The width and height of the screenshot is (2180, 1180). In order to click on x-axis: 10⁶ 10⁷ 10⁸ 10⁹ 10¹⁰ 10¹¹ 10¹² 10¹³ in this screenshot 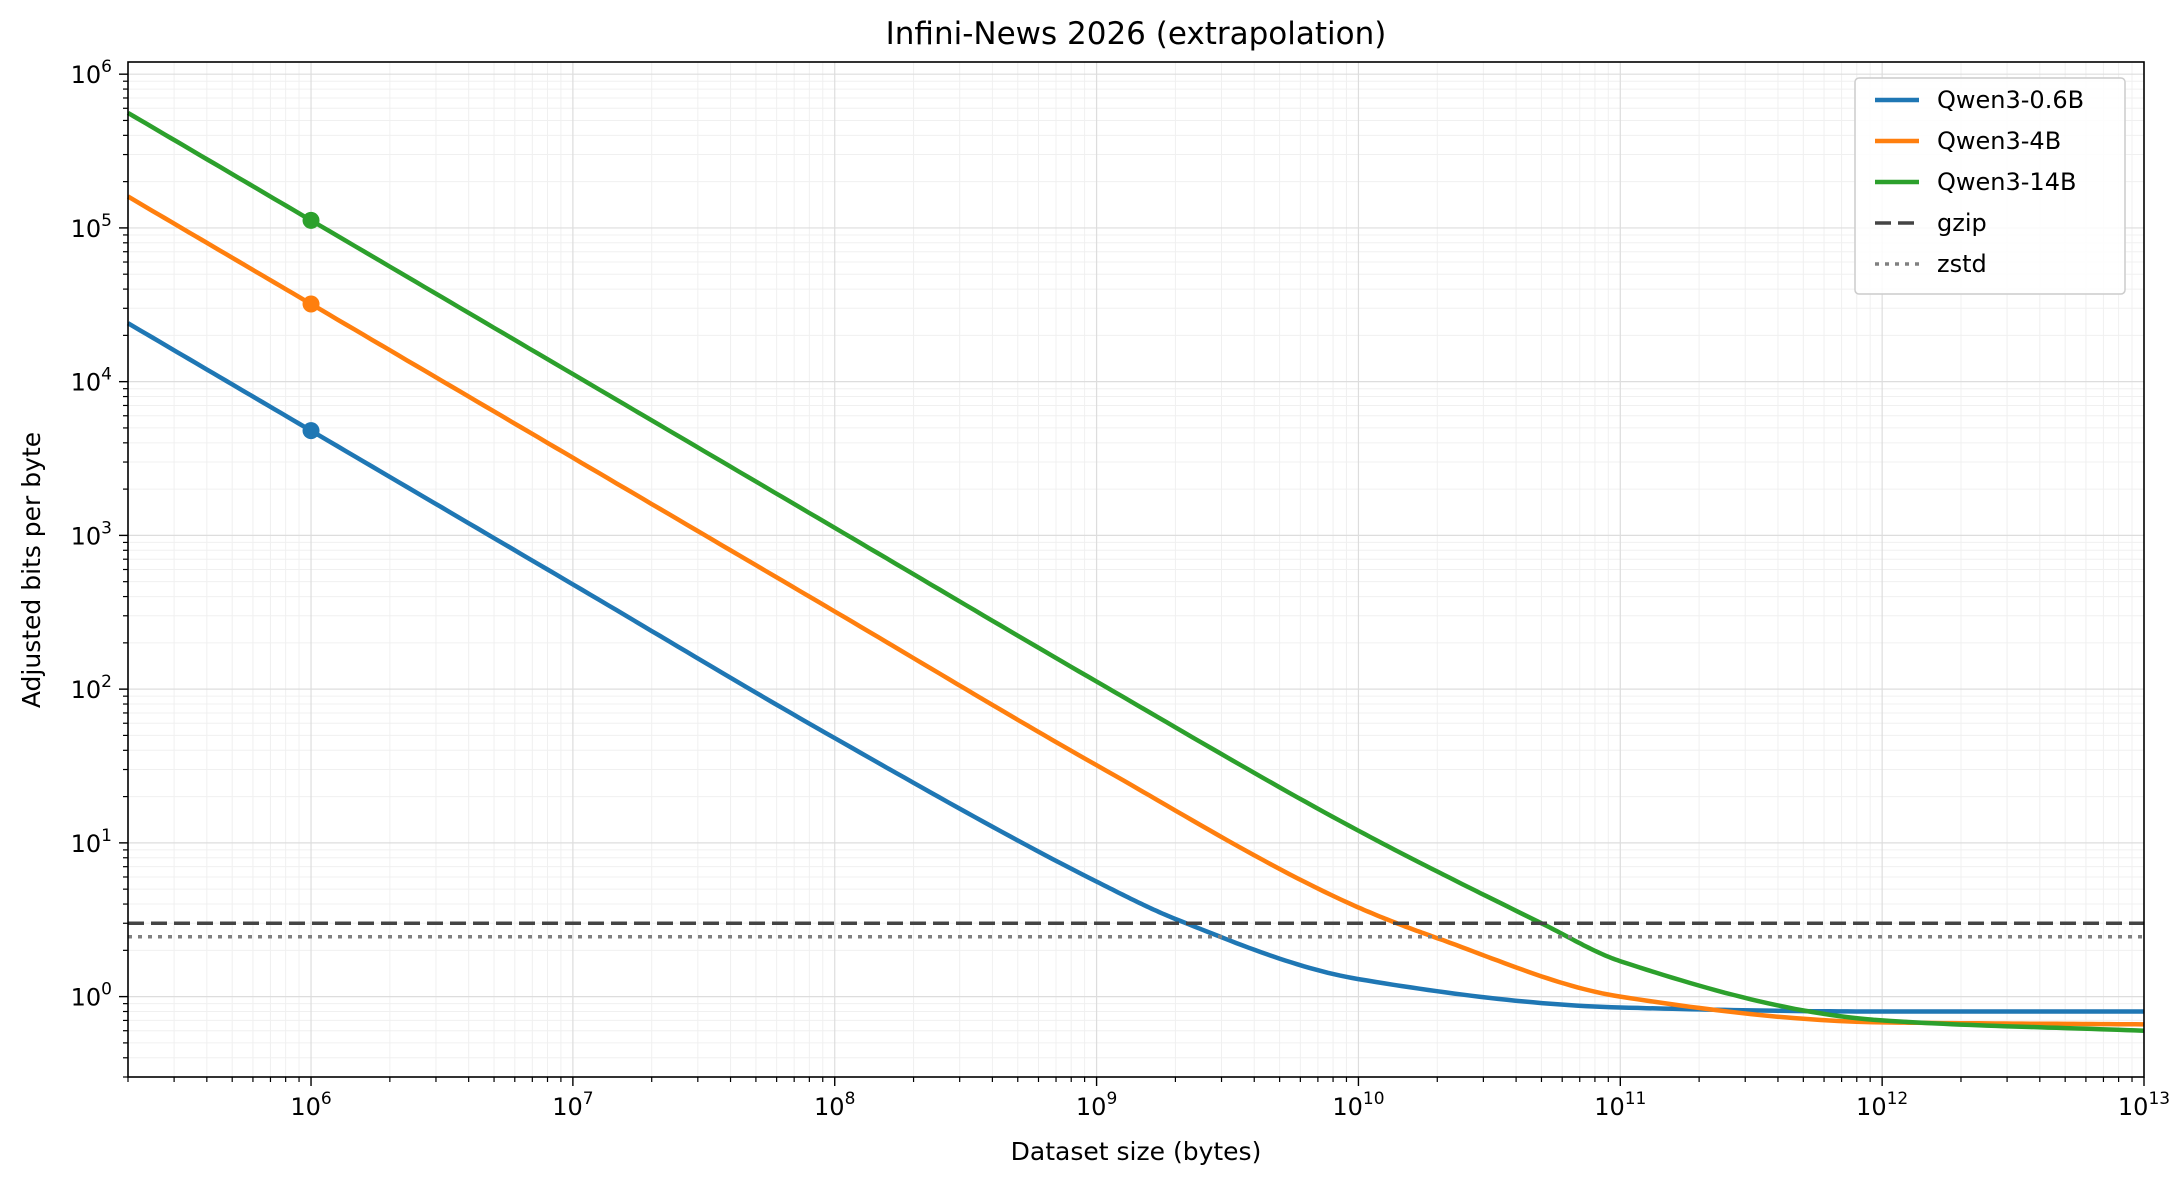, I will do `click(1148, 1099)`.